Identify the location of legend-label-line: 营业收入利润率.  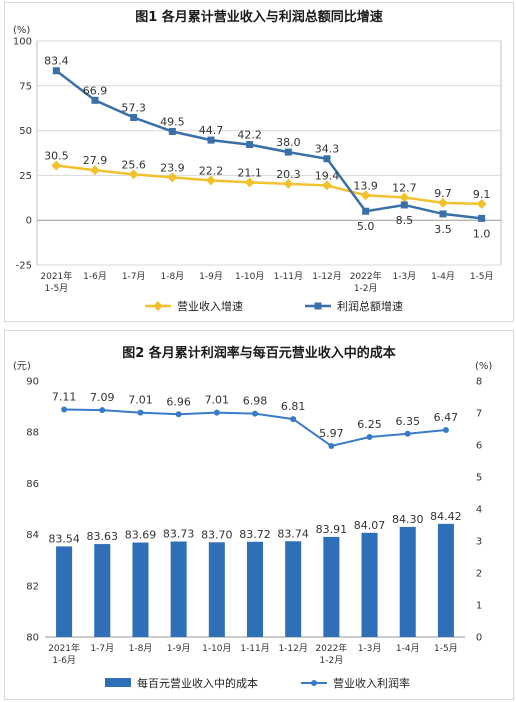
(371, 683).